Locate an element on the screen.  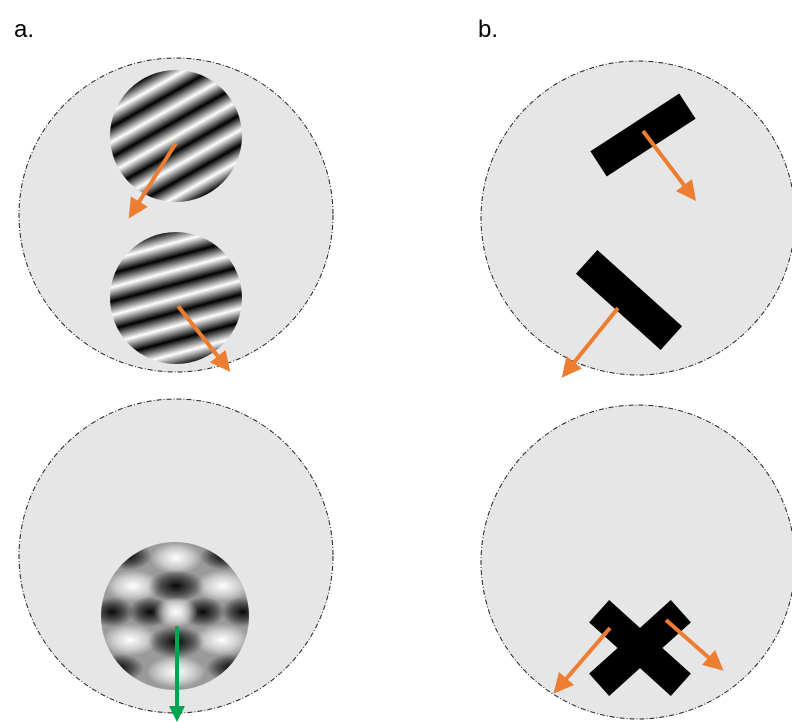
panel-a-label: a. is located at coordinates (24, 29).